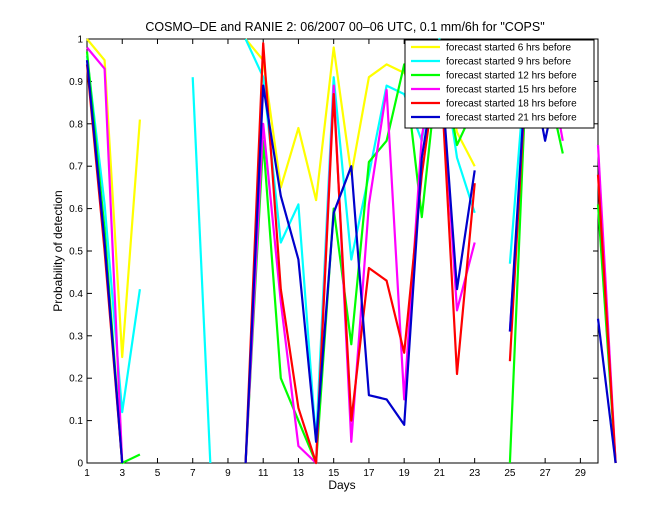 The width and height of the screenshot is (660, 520). I want to click on y-axis-label: Probability of detection, so click(58, 250).